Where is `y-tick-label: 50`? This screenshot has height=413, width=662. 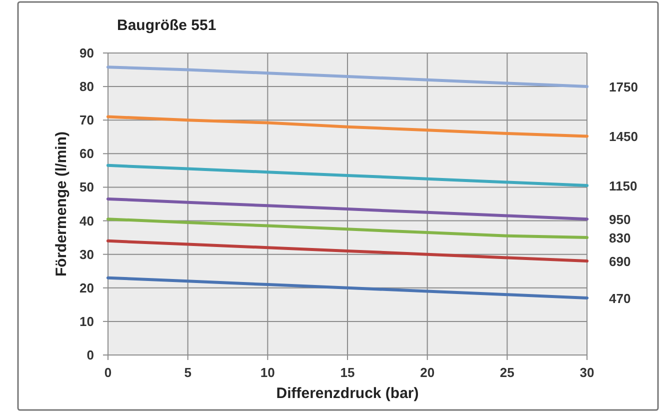
y-tick-label: 50 is located at coordinates (87, 187).